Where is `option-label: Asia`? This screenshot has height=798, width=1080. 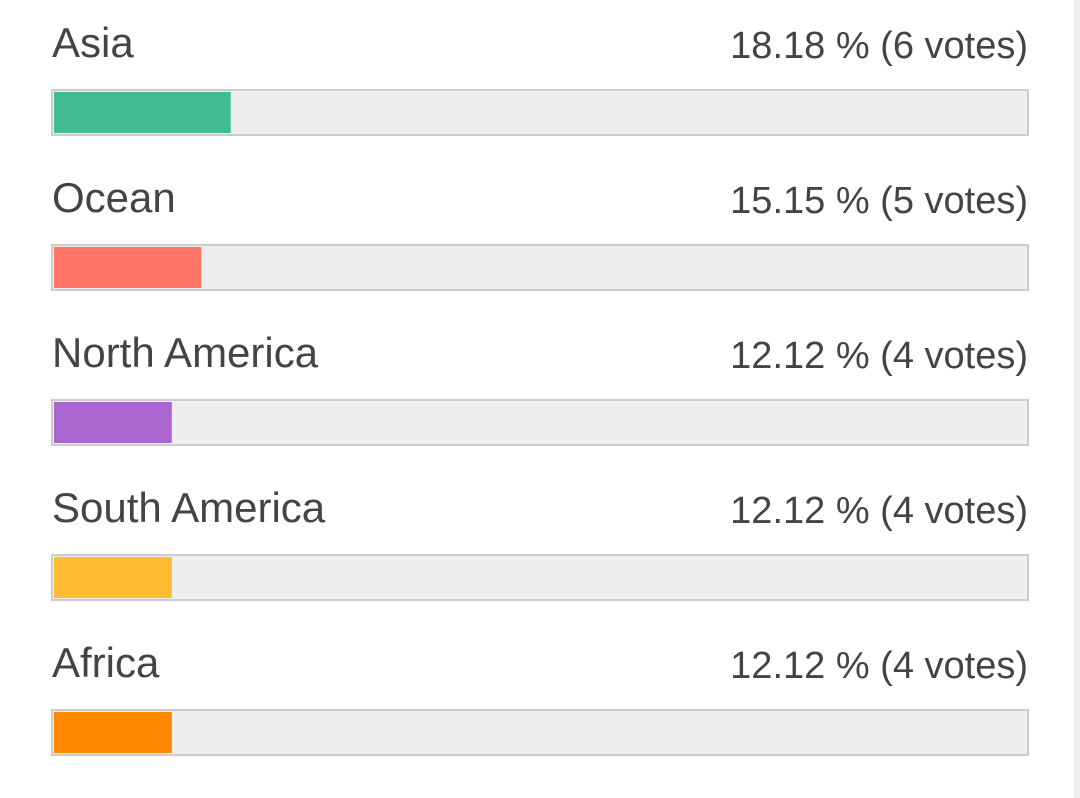 option-label: Asia is located at coordinates (93, 42).